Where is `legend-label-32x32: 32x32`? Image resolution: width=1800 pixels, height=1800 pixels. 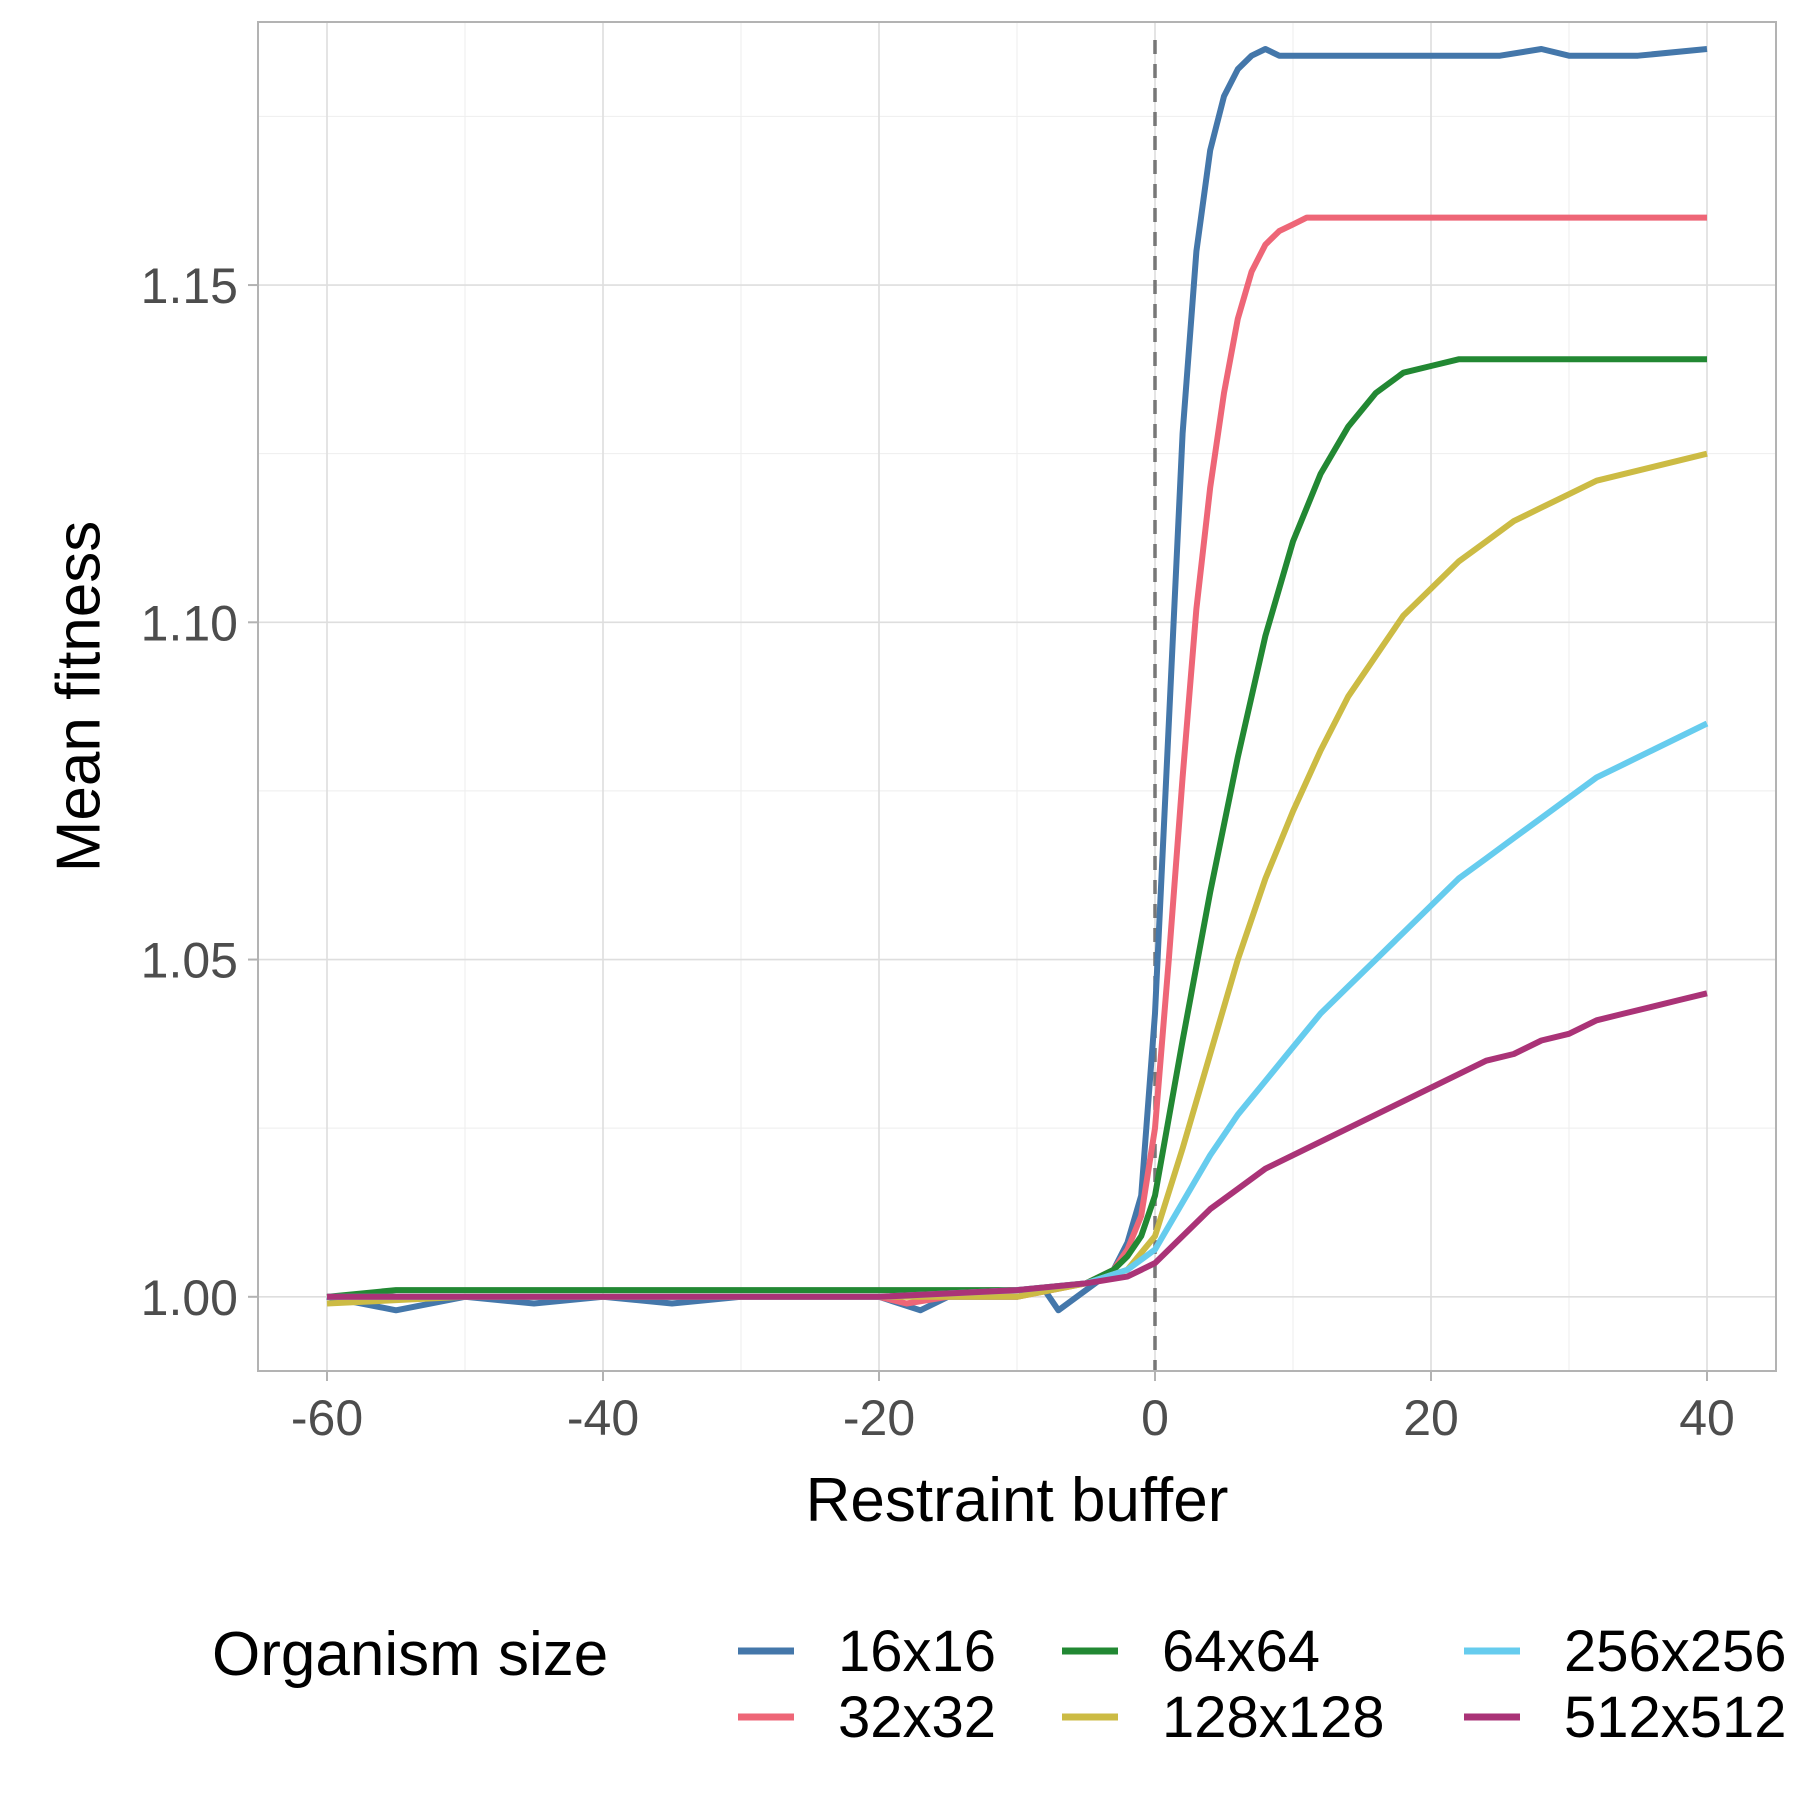 legend-label-32x32: 32x32 is located at coordinates (917, 1717).